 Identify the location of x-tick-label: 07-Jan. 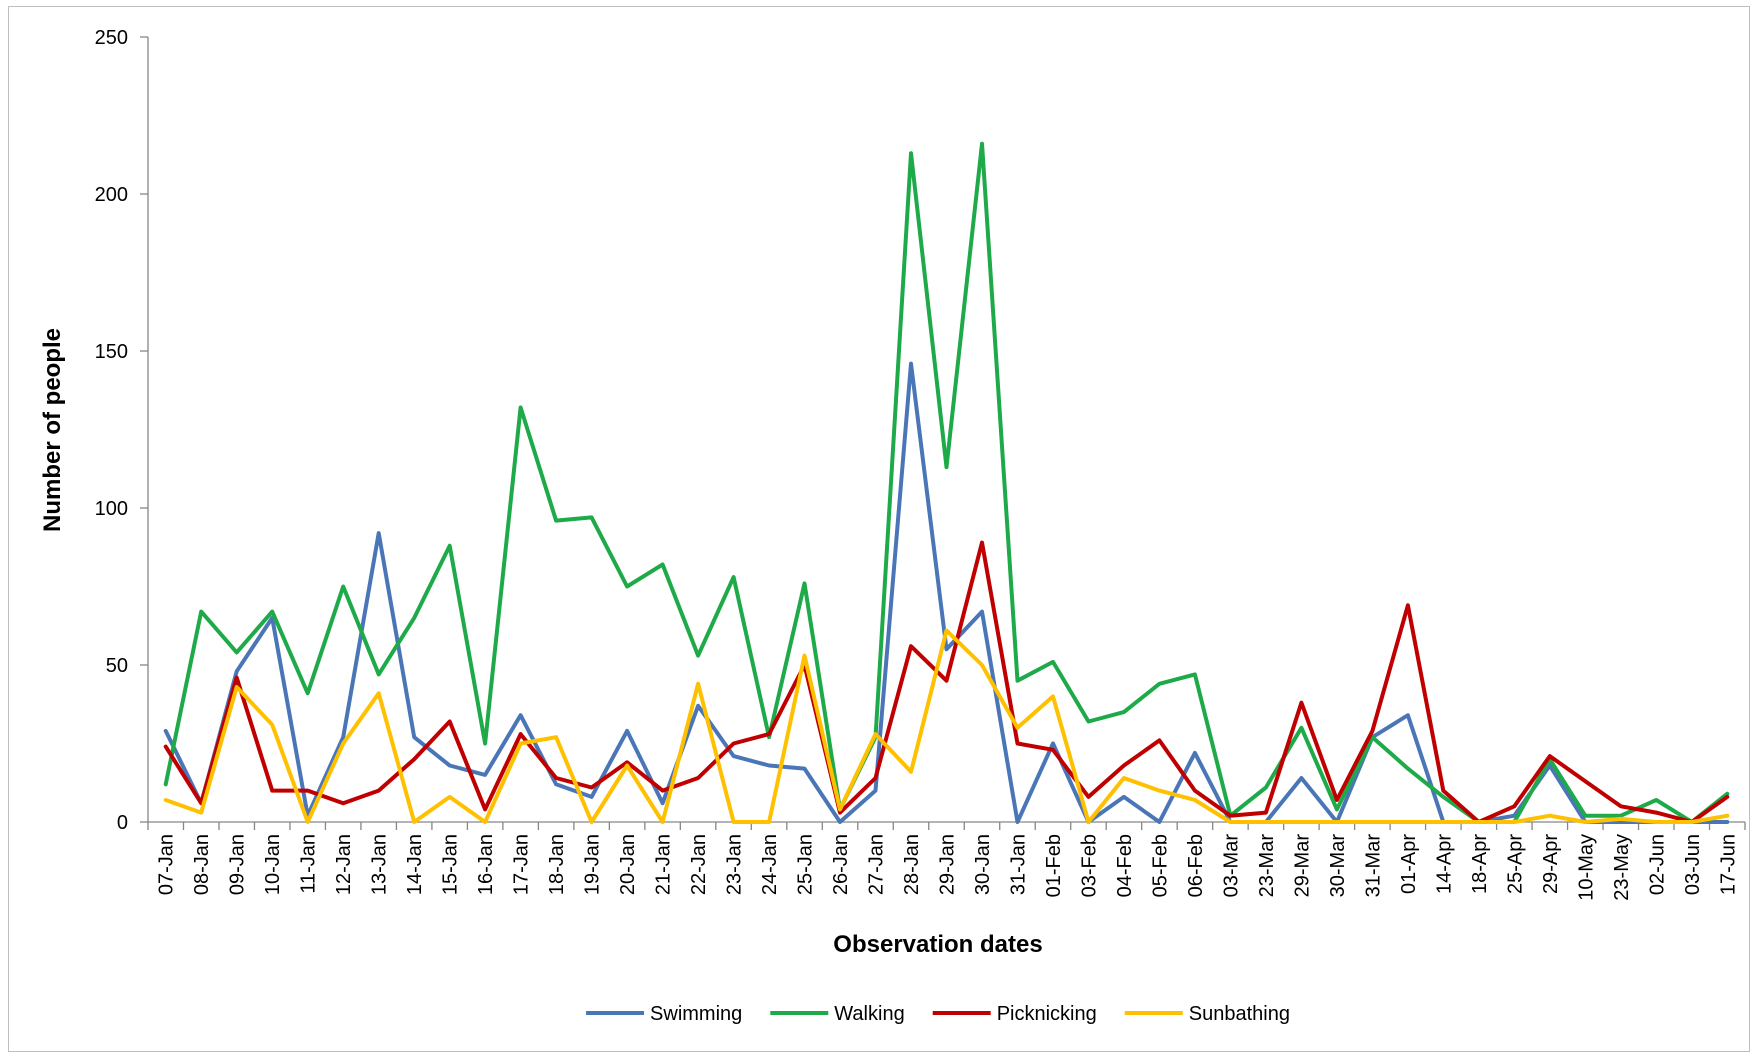
(167, 864).